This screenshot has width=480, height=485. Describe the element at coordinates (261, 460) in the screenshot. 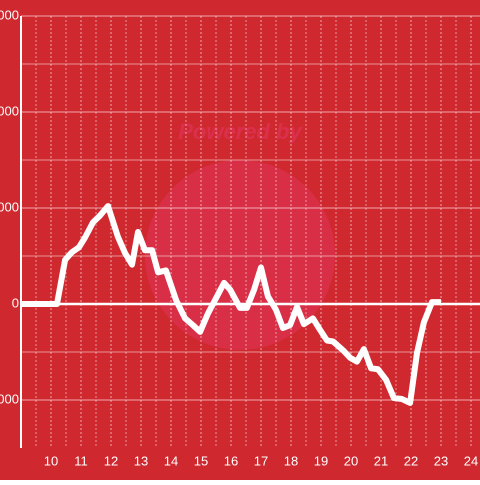

I see `x-tick-label: 17` at that location.